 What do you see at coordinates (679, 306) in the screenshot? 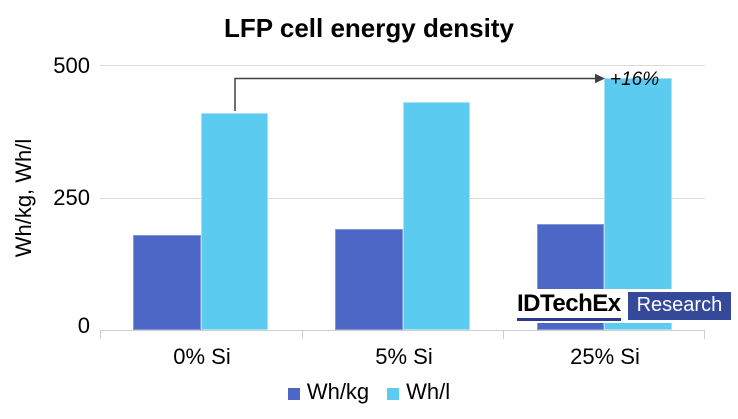
I see `logo-research-badge: Research` at bounding box center [679, 306].